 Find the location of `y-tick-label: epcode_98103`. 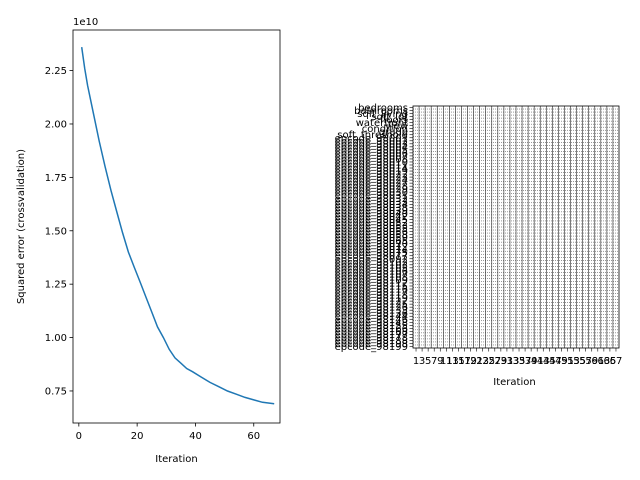

y-tick-label: epcode_98103 is located at coordinates (371, 265).